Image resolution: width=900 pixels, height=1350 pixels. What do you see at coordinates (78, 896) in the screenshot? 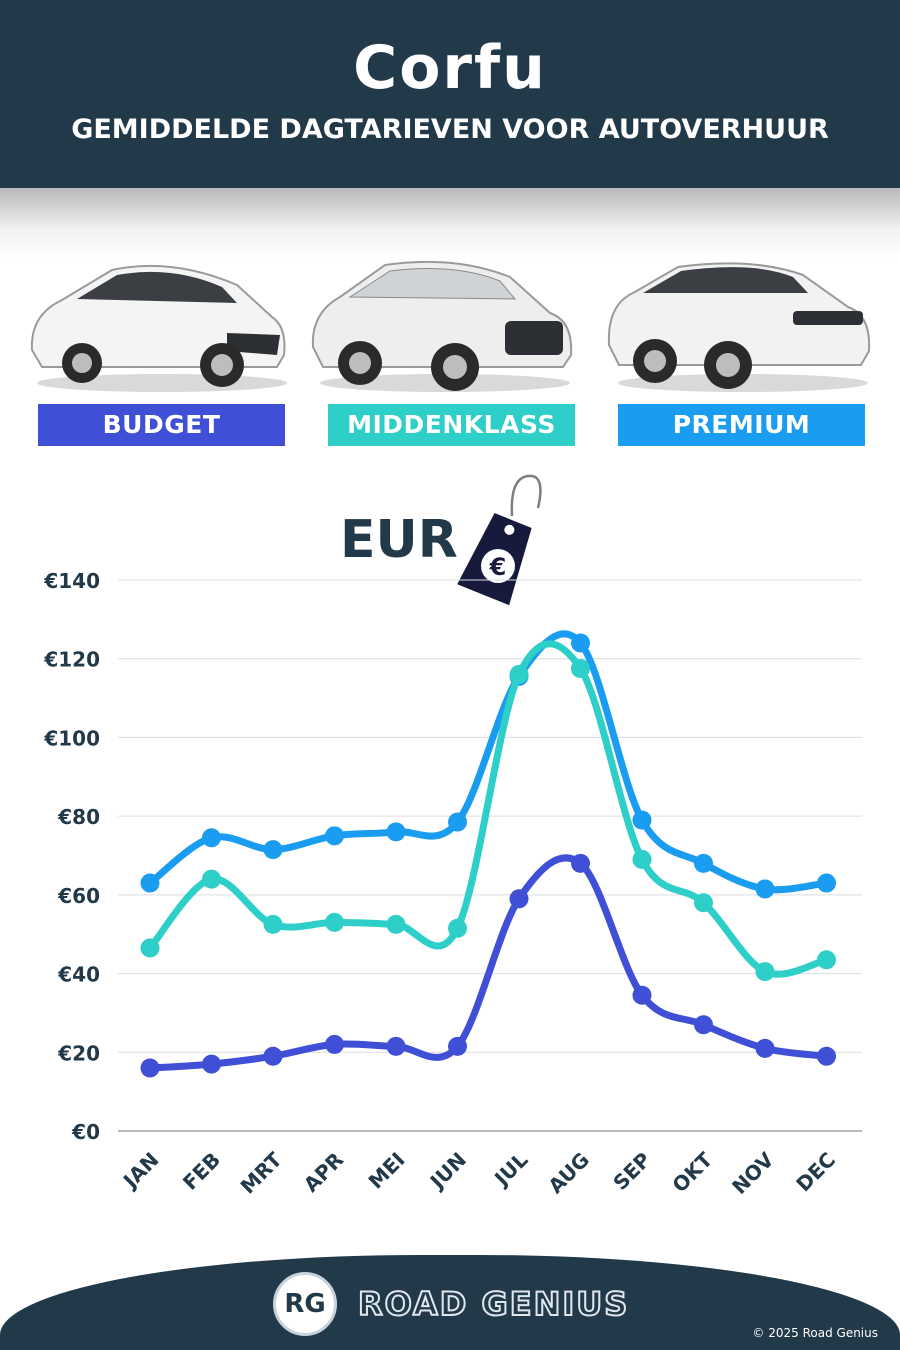
I see `y-tick-label: €60` at bounding box center [78, 896].